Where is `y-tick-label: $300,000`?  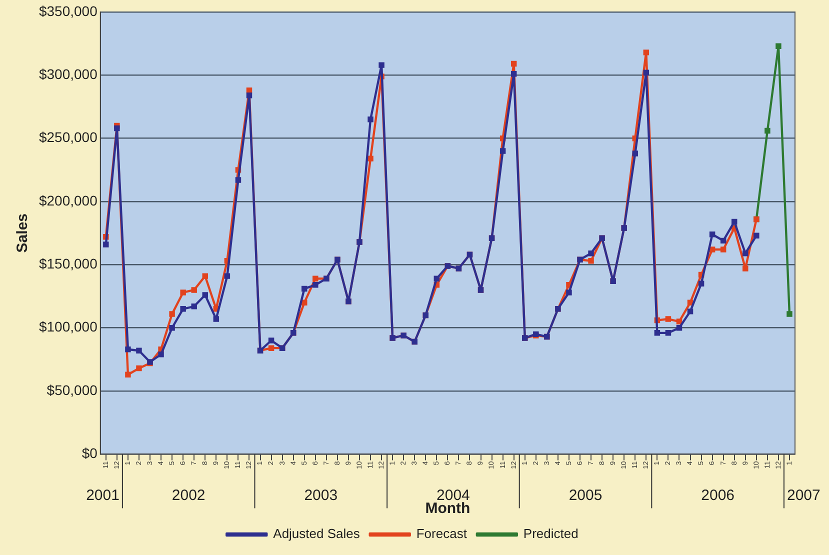 y-tick-label: $300,000 is located at coordinates (68, 74).